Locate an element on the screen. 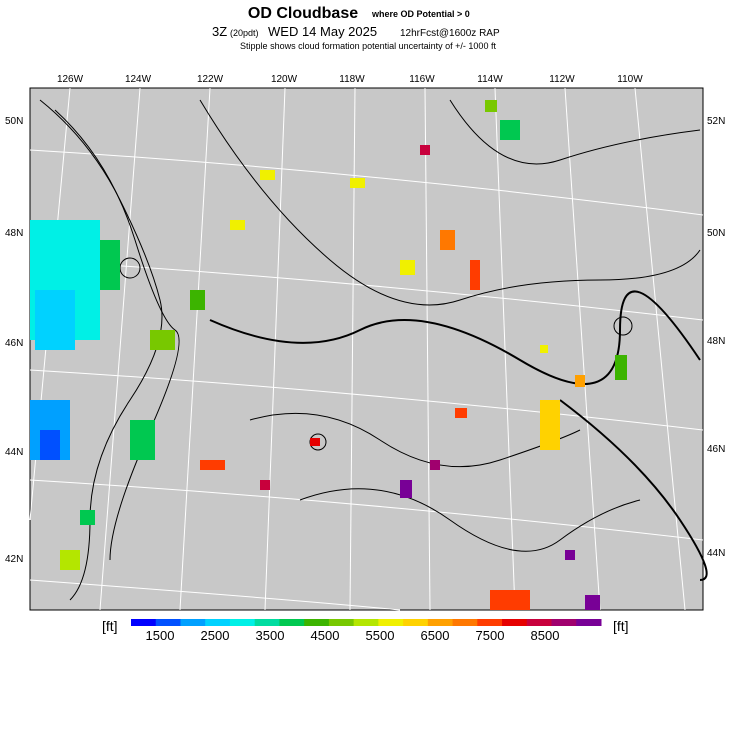  timezone: (20pdt) is located at coordinates (244, 33).